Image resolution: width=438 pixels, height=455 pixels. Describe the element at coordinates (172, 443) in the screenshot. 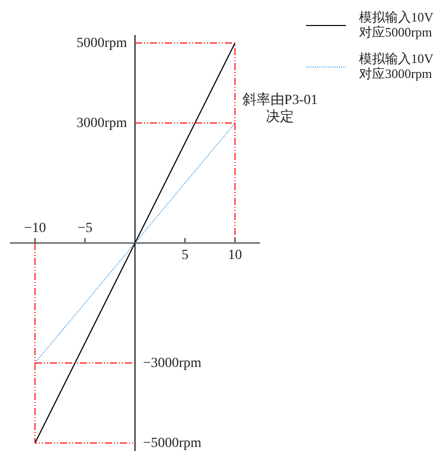

I see `y2-tick-label: −5000rpm` at that location.